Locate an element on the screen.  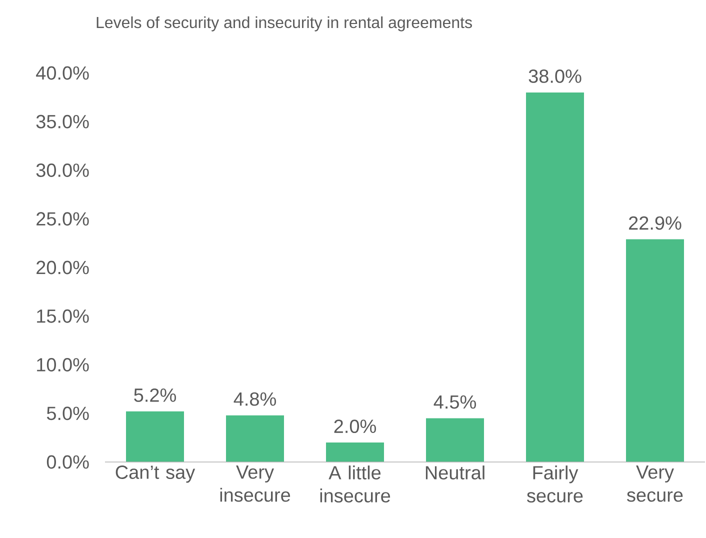
data-label: 4.8% is located at coordinates (255, 399).